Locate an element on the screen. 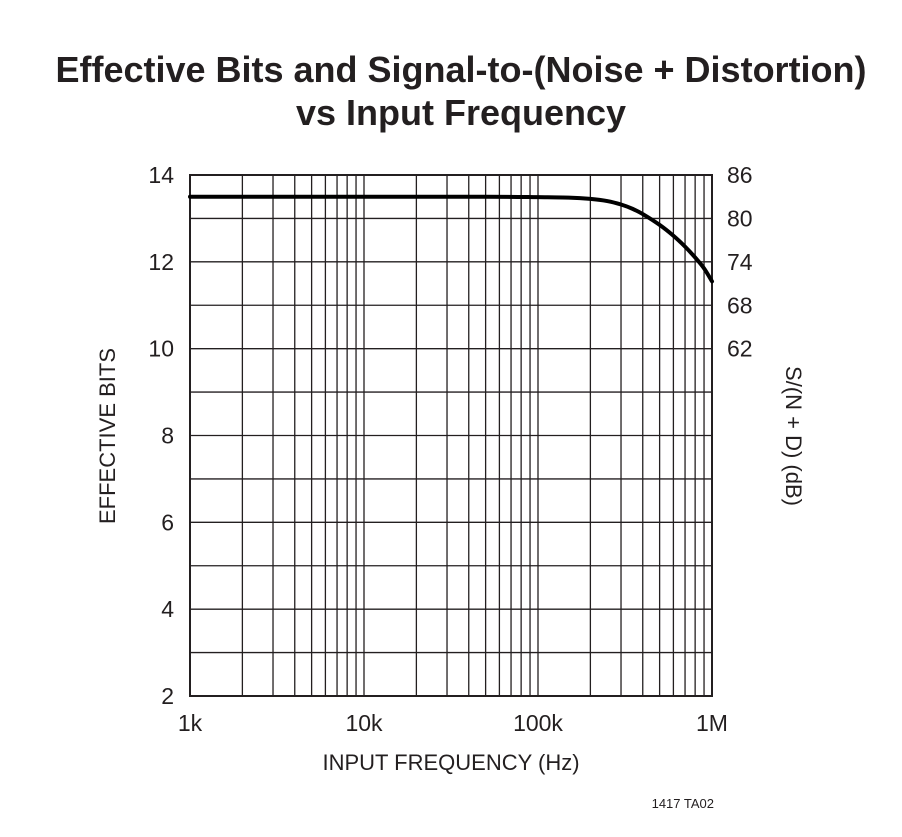  y-tick-label: 12 is located at coordinates (161, 262).